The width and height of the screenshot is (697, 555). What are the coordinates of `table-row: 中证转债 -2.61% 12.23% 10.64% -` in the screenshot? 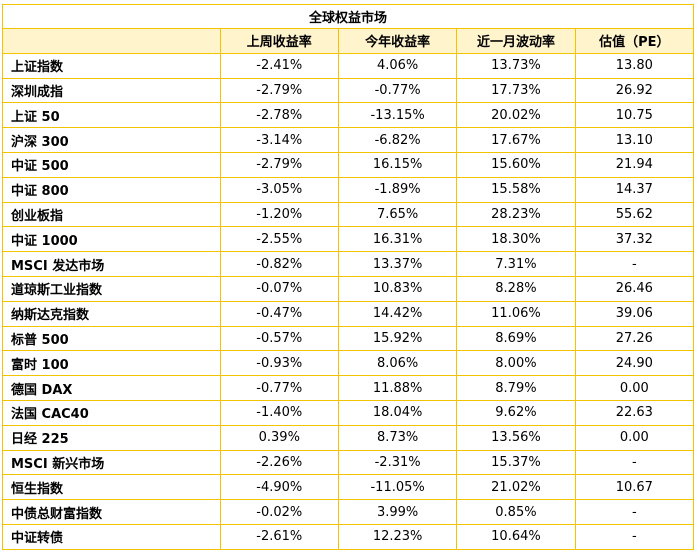 It's located at (348, 536).